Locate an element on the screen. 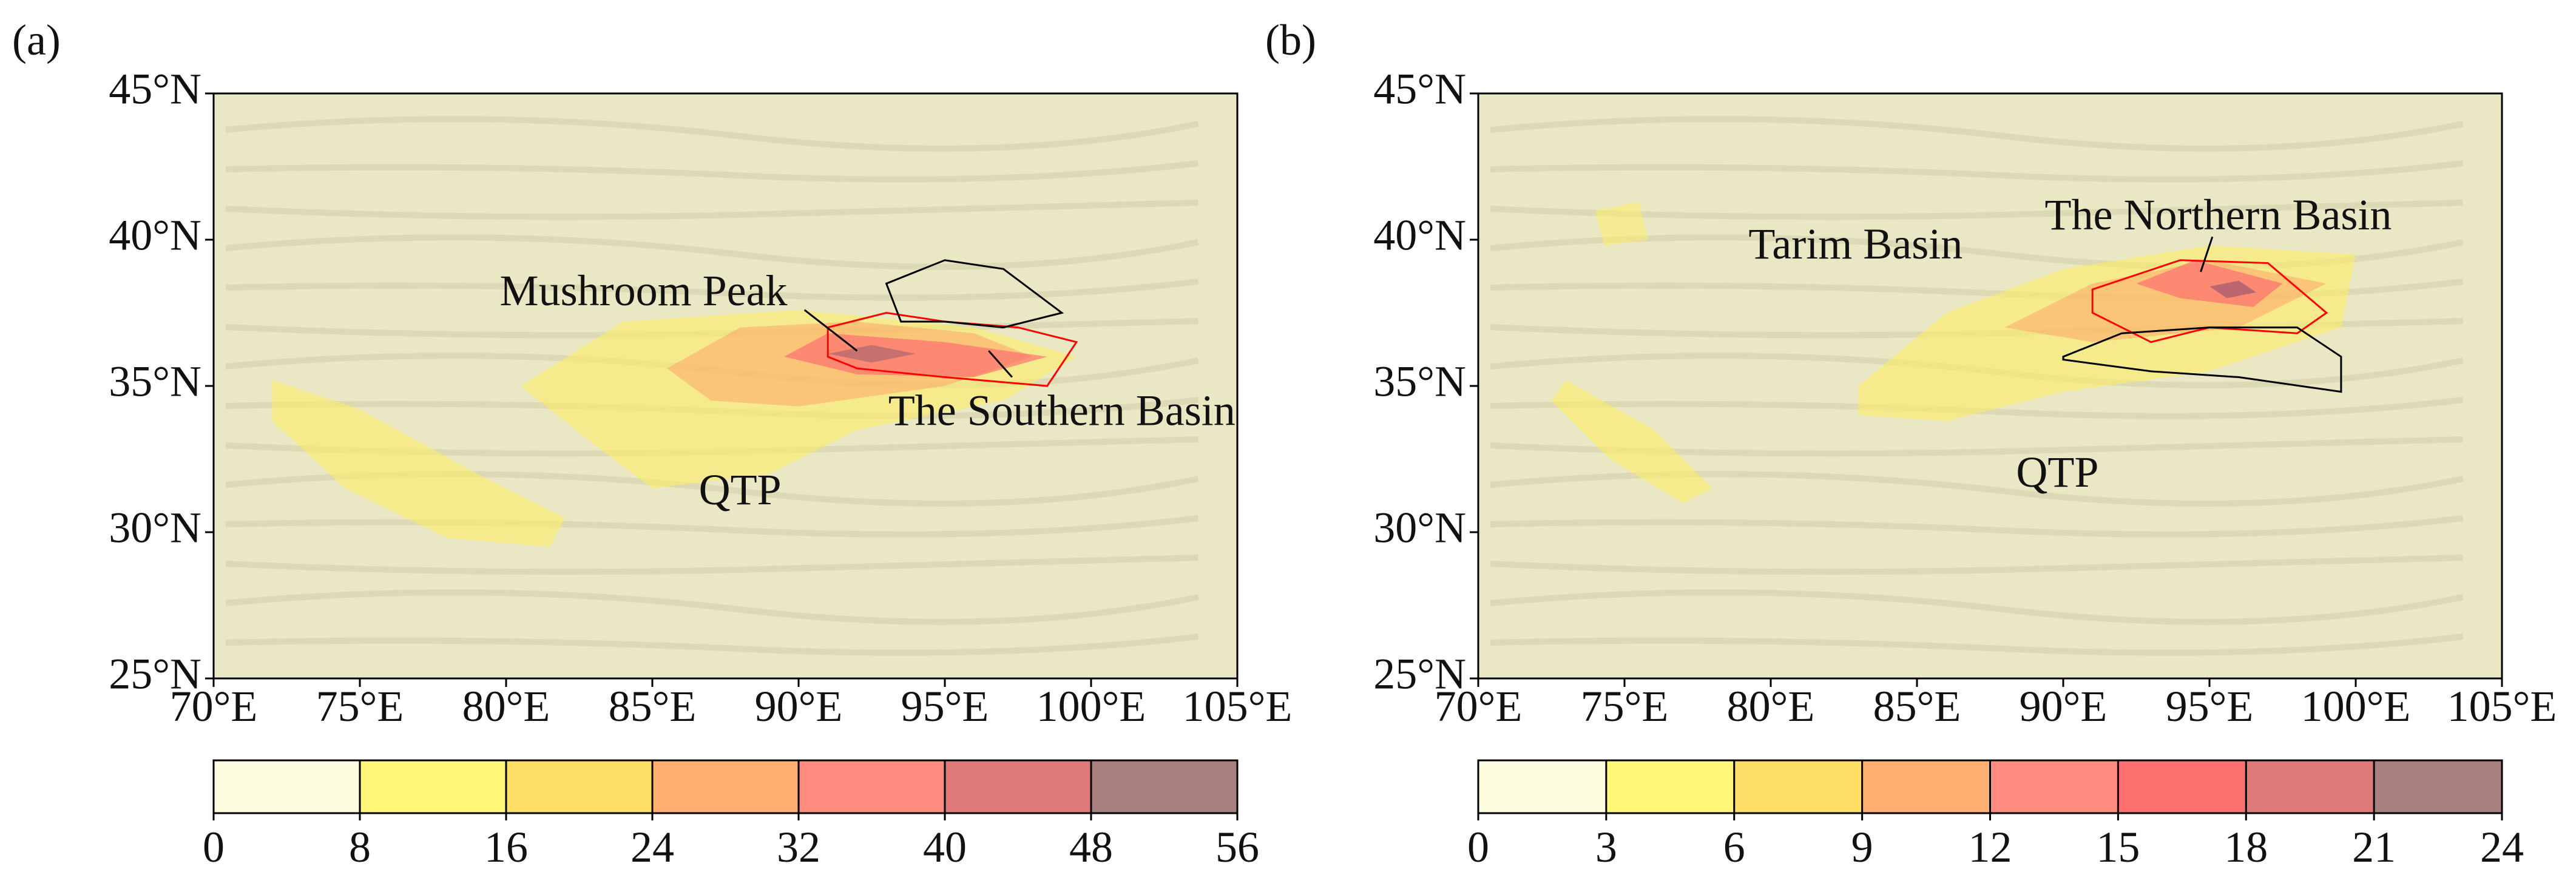 Image resolution: width=2576 pixels, height=889 pixels. colorbar-tick-label: 40 is located at coordinates (945, 847).